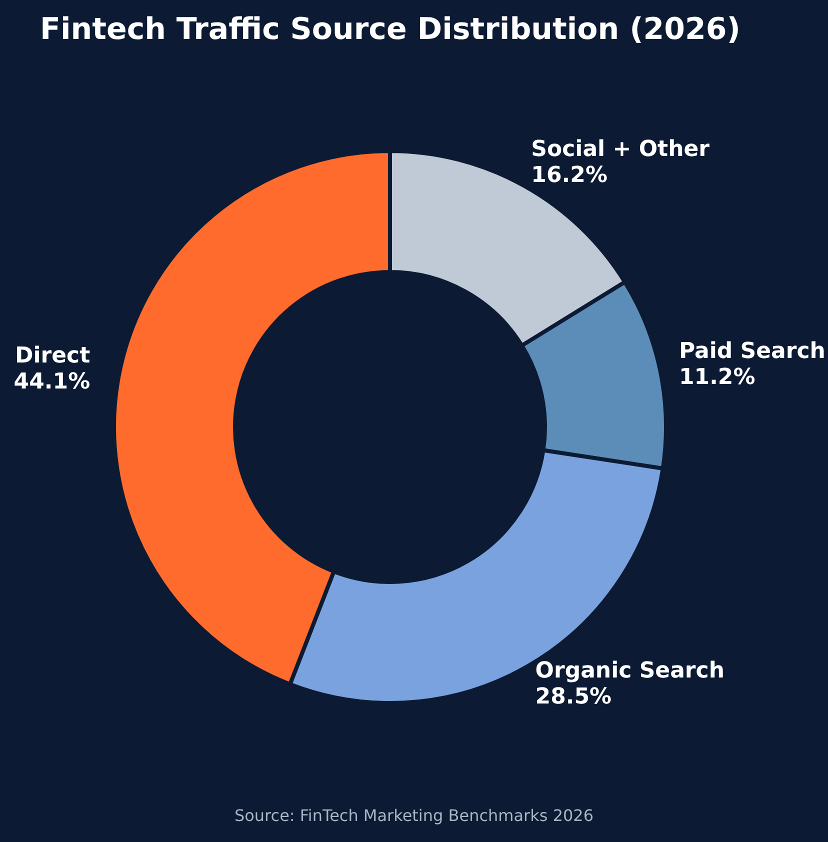 This screenshot has height=842, width=828. Describe the element at coordinates (53, 356) in the screenshot. I see `slice-label: Direct` at that location.